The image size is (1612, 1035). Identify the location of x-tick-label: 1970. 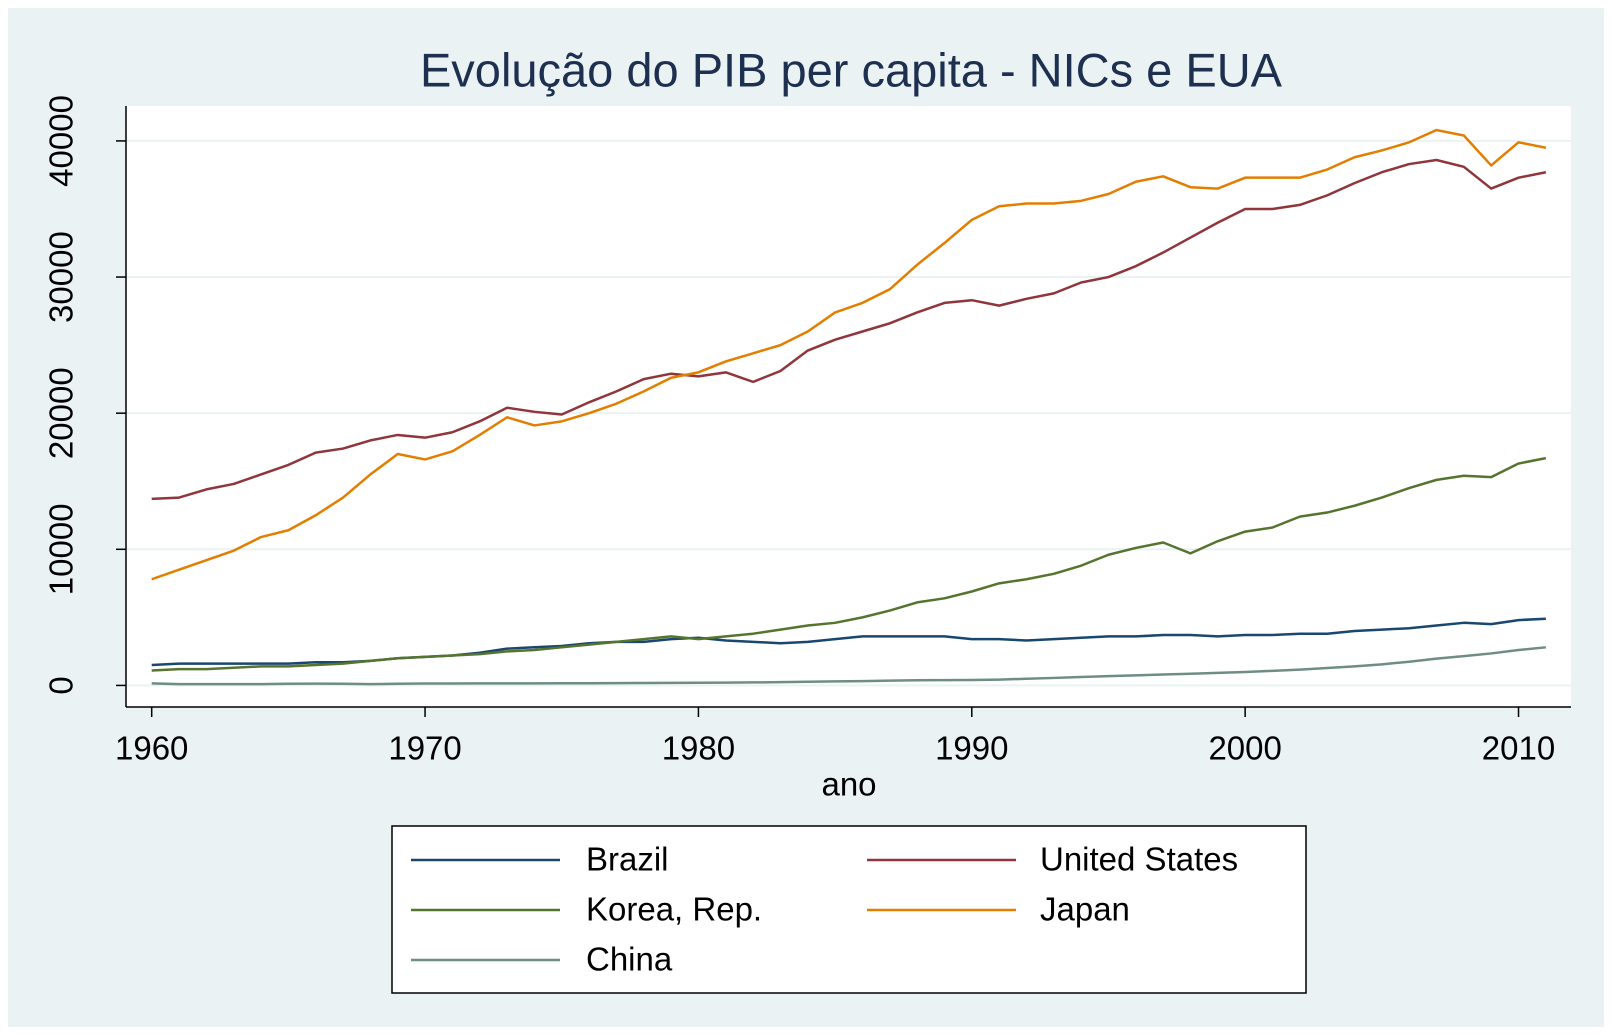
(424, 748).